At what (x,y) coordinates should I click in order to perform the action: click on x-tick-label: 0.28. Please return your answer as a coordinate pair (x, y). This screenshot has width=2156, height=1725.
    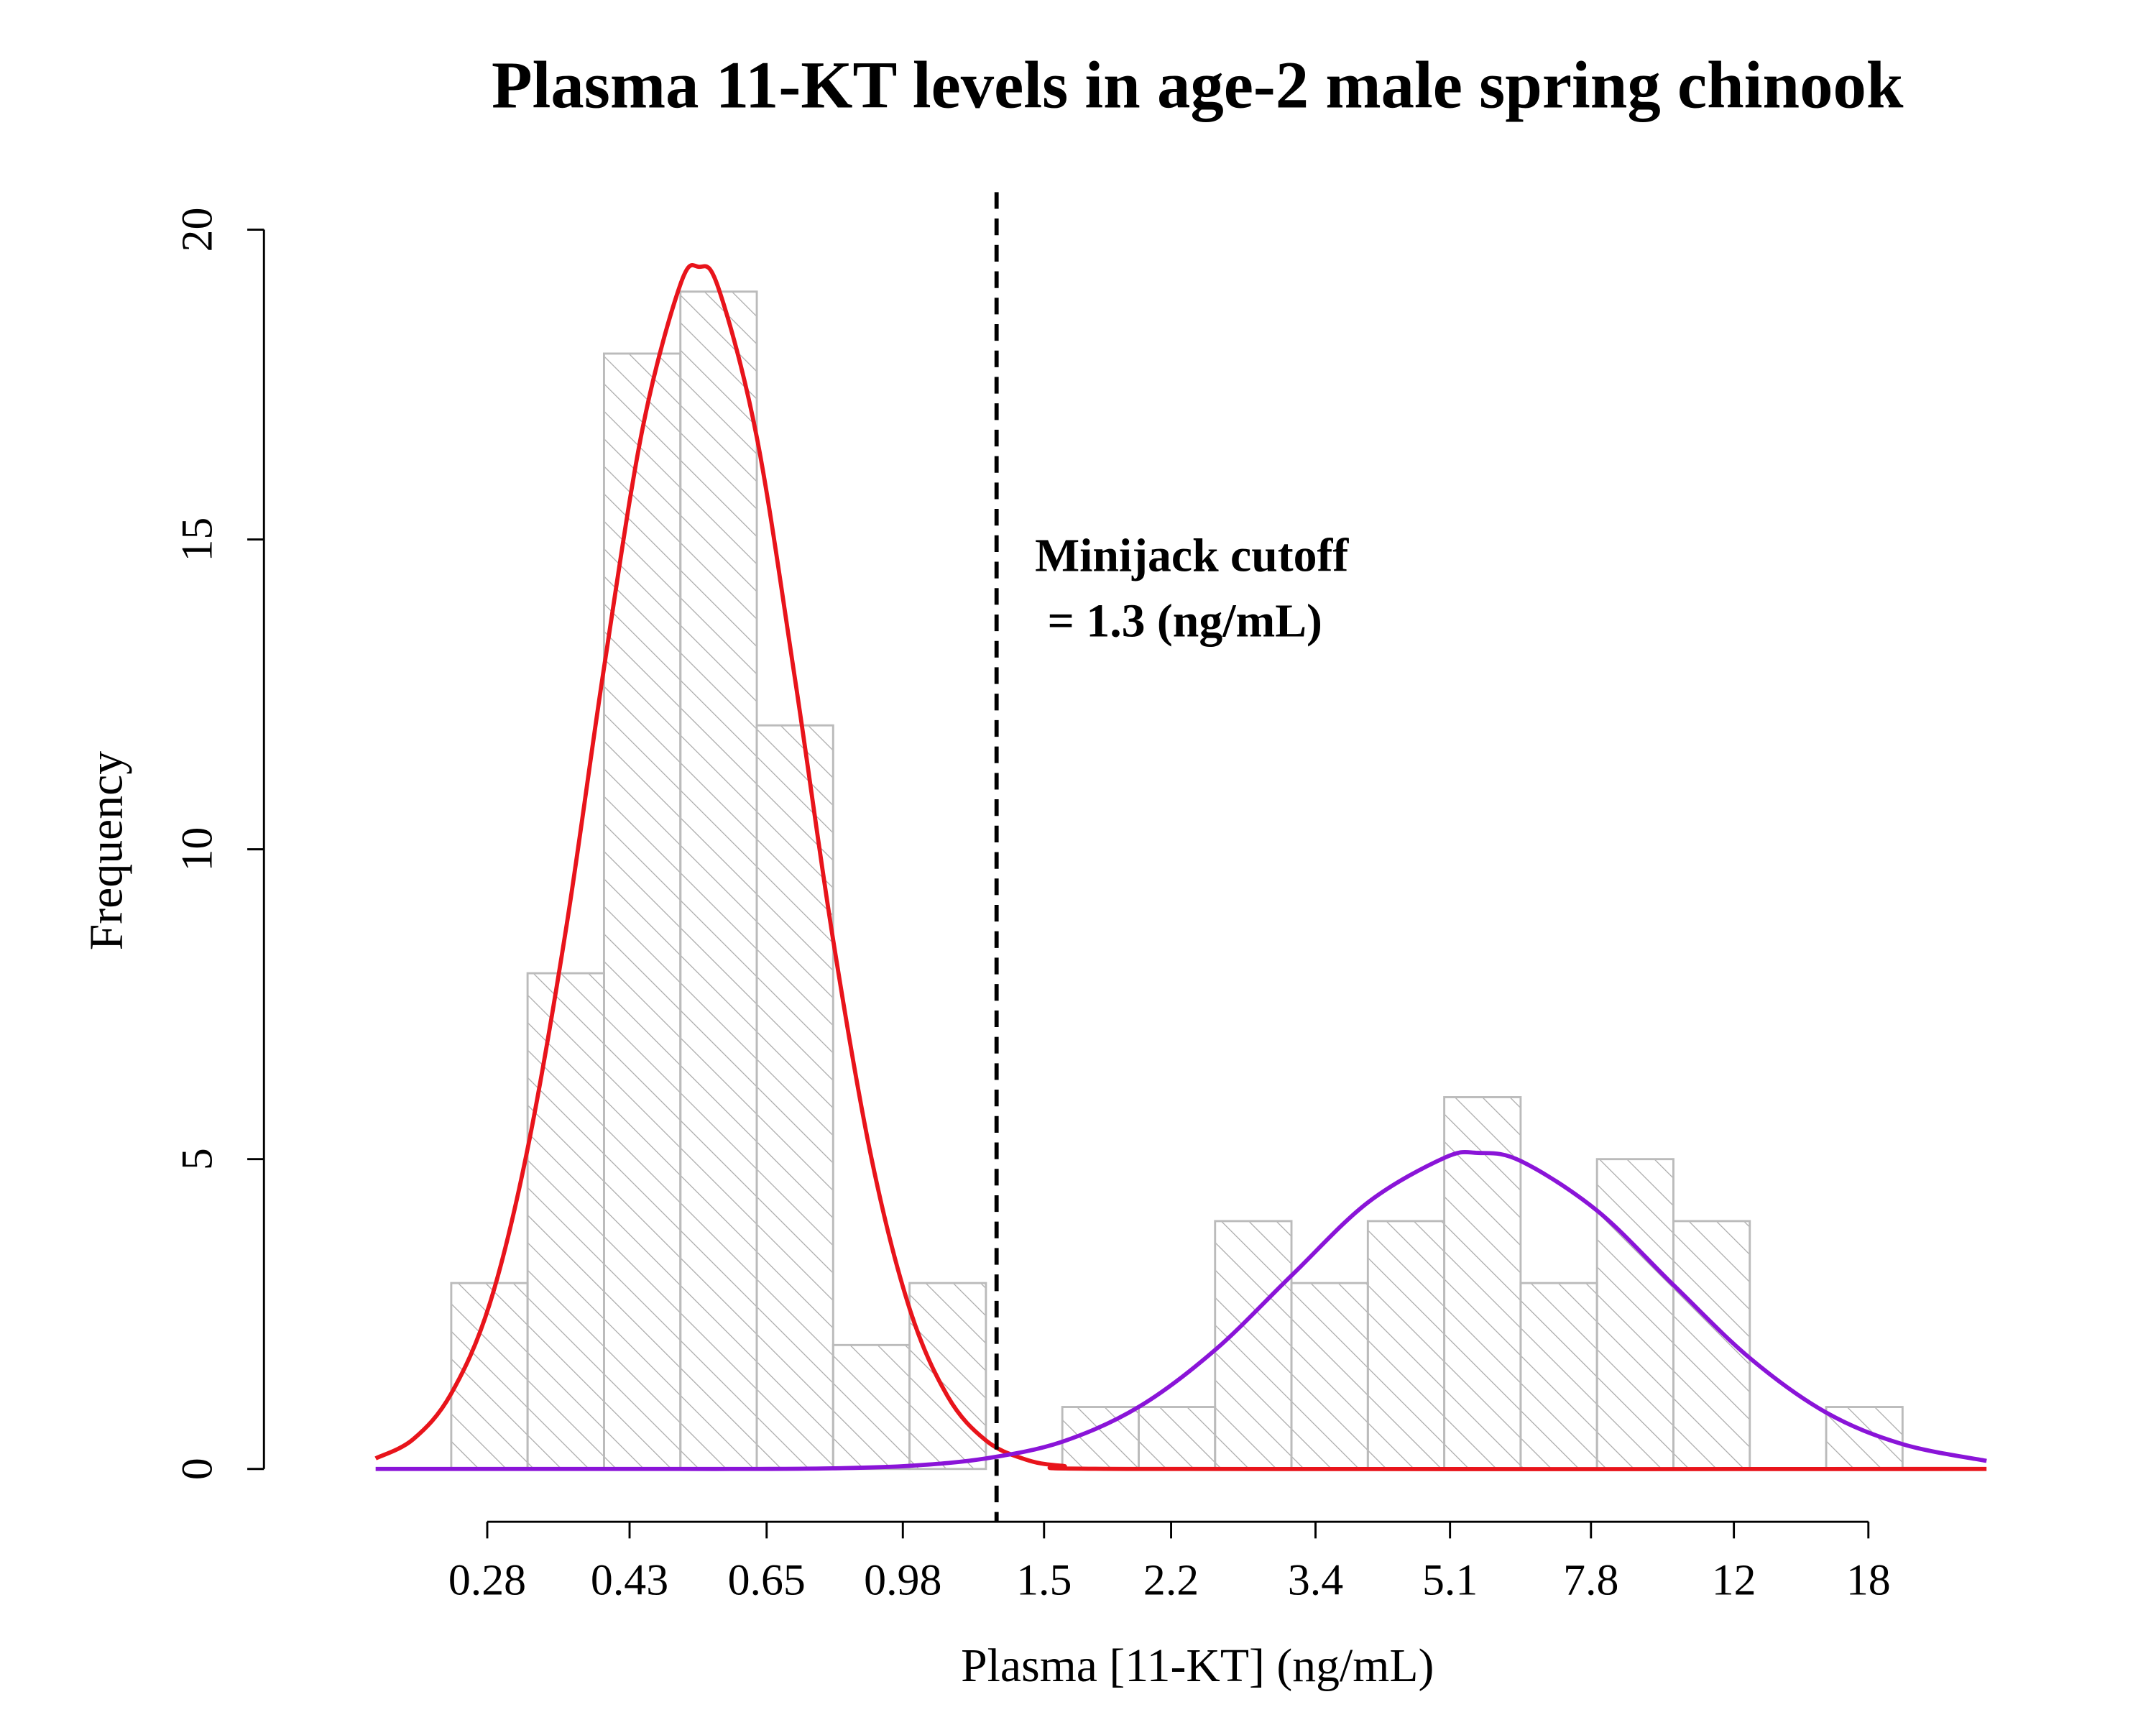
    Looking at the image, I should click on (487, 1579).